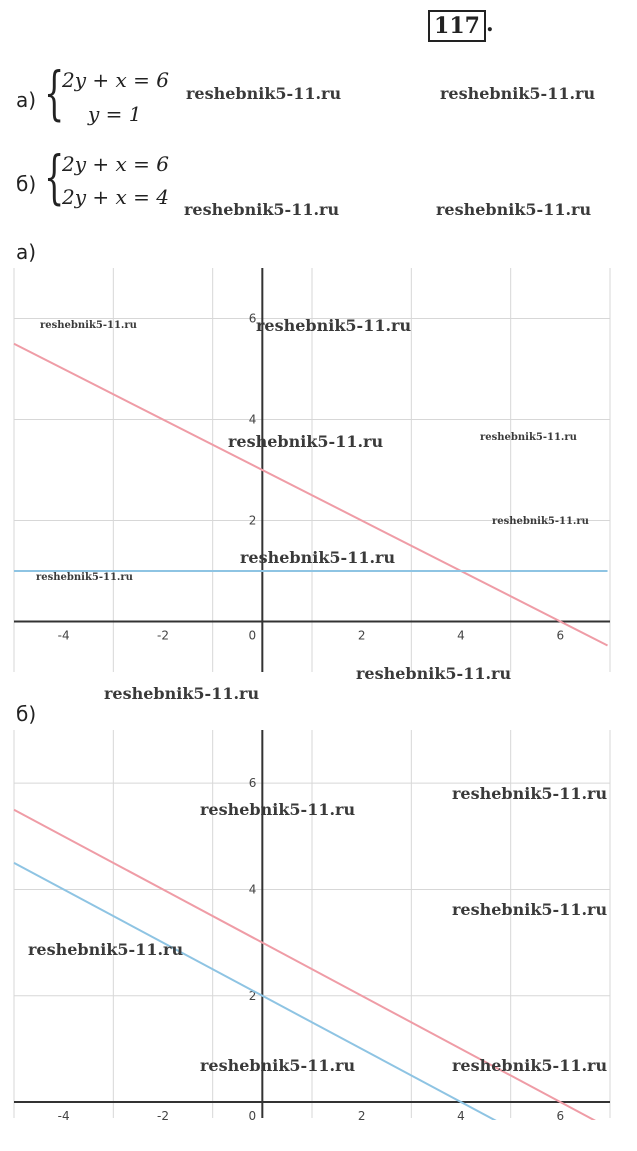 The image size is (637, 1151). Describe the element at coordinates (115, 197) in the screenshot. I see `system-b-eq-2: 2y + x = 4` at that location.